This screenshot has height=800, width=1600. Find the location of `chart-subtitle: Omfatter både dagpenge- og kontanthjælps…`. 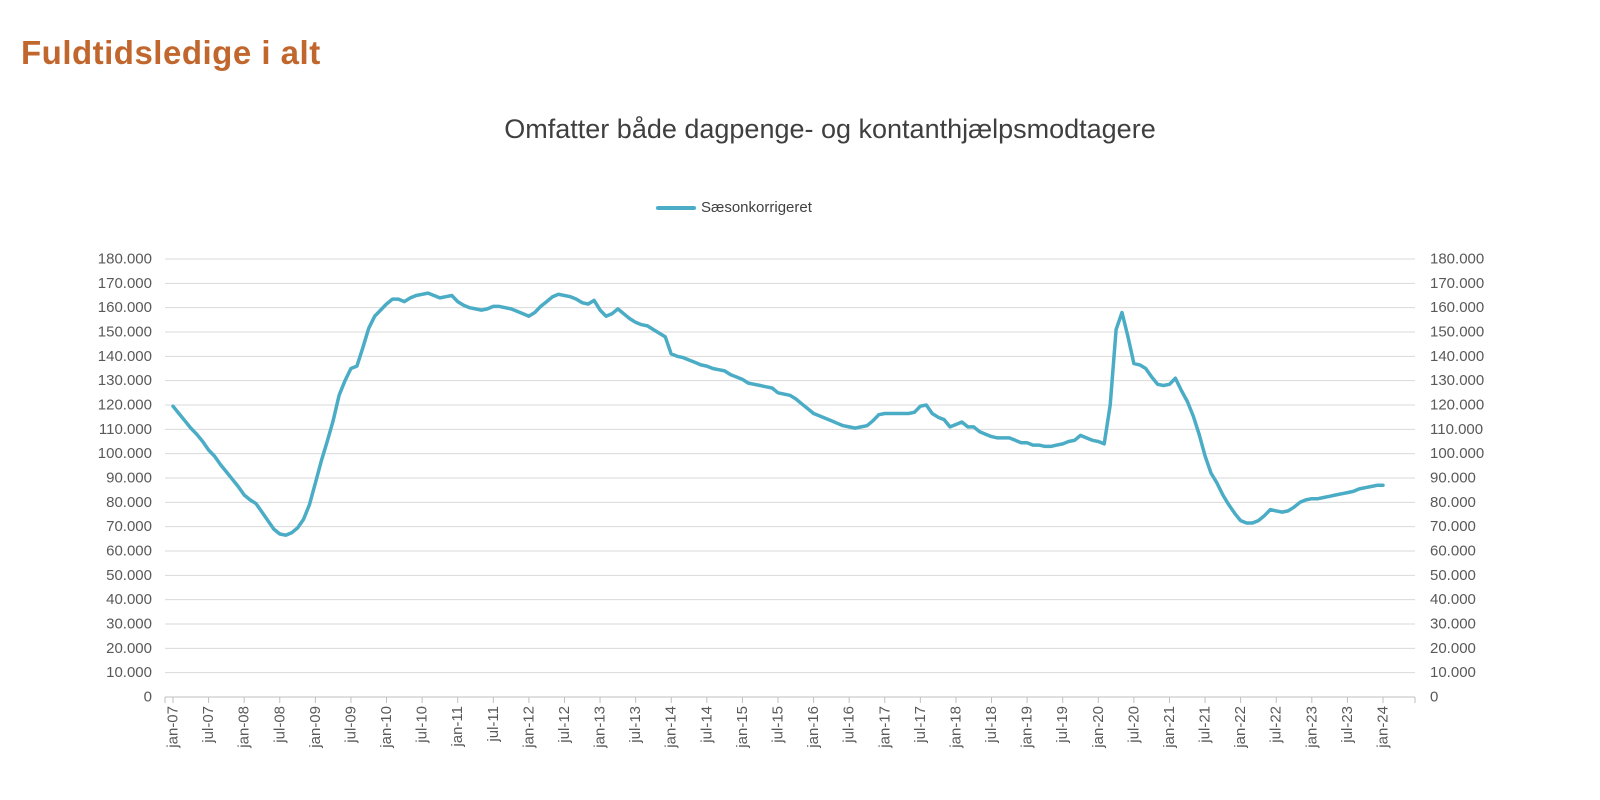

chart-subtitle: Omfatter både dagpenge- og kontanthjælps… is located at coordinates (830, 129).